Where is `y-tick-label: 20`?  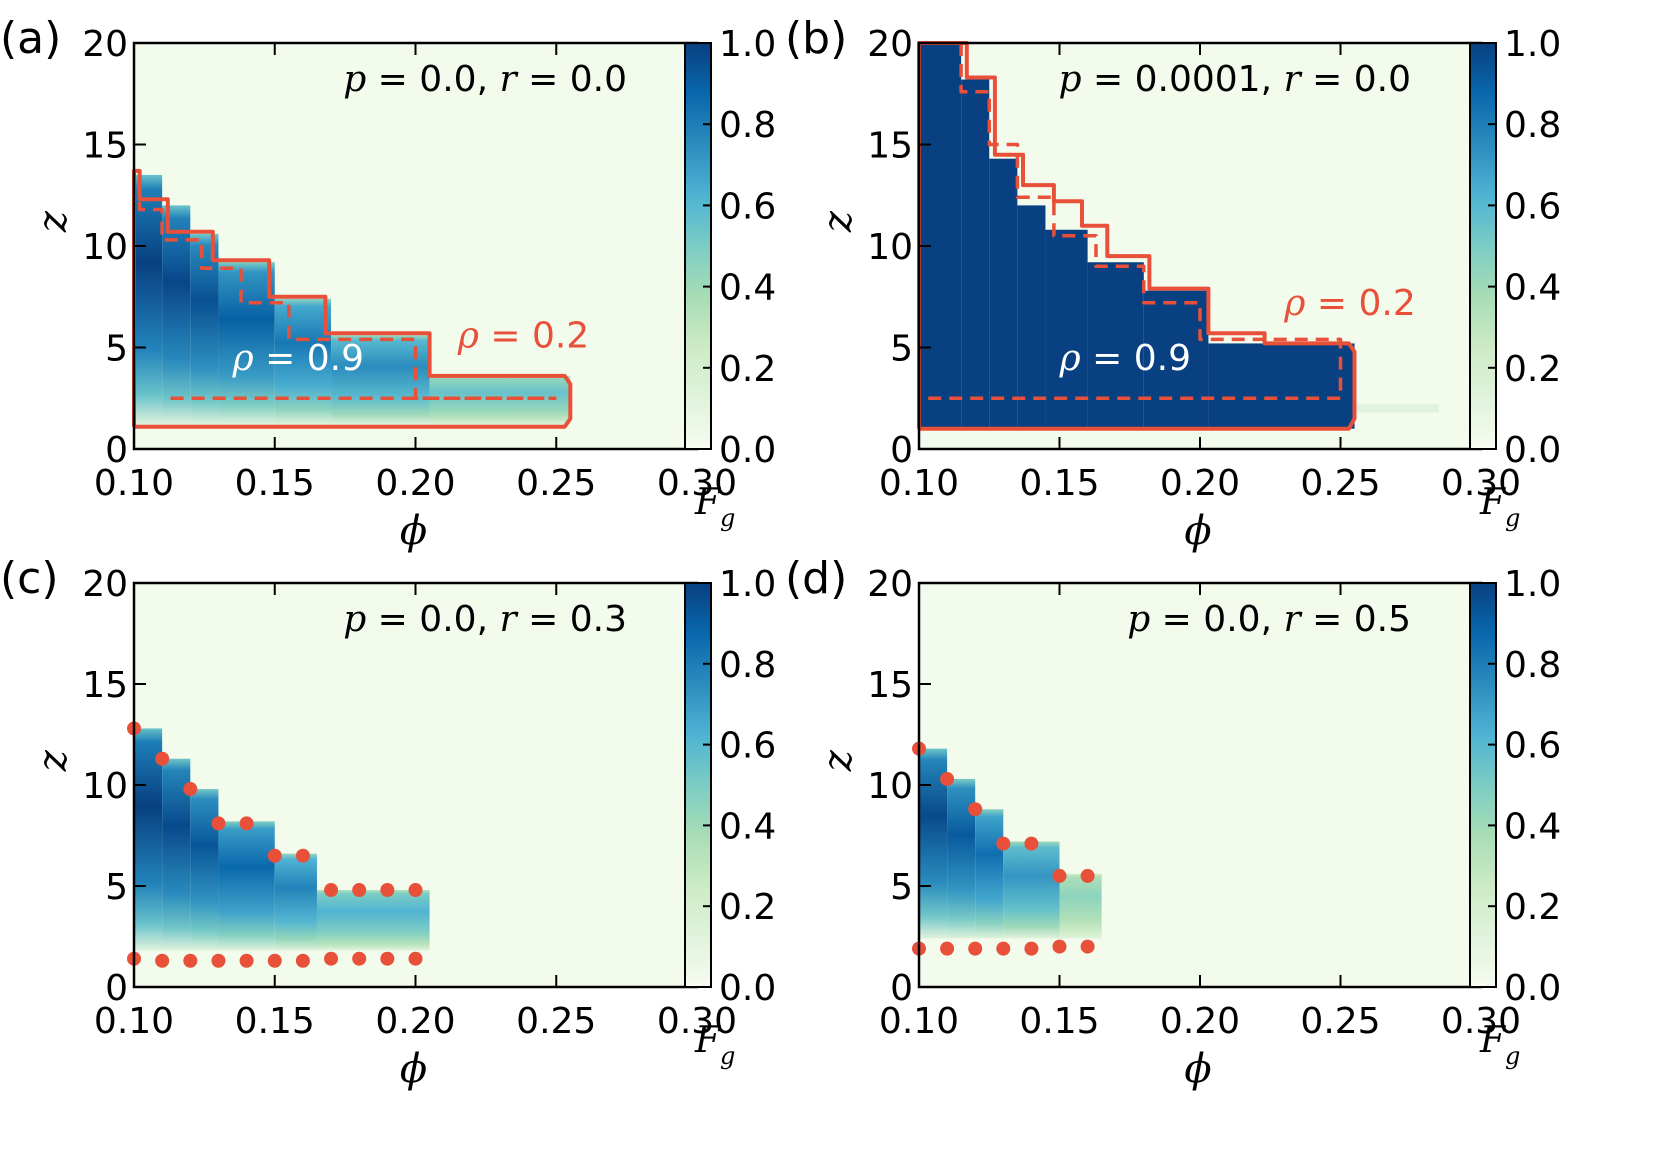 y-tick-label: 20 is located at coordinates (890, 584).